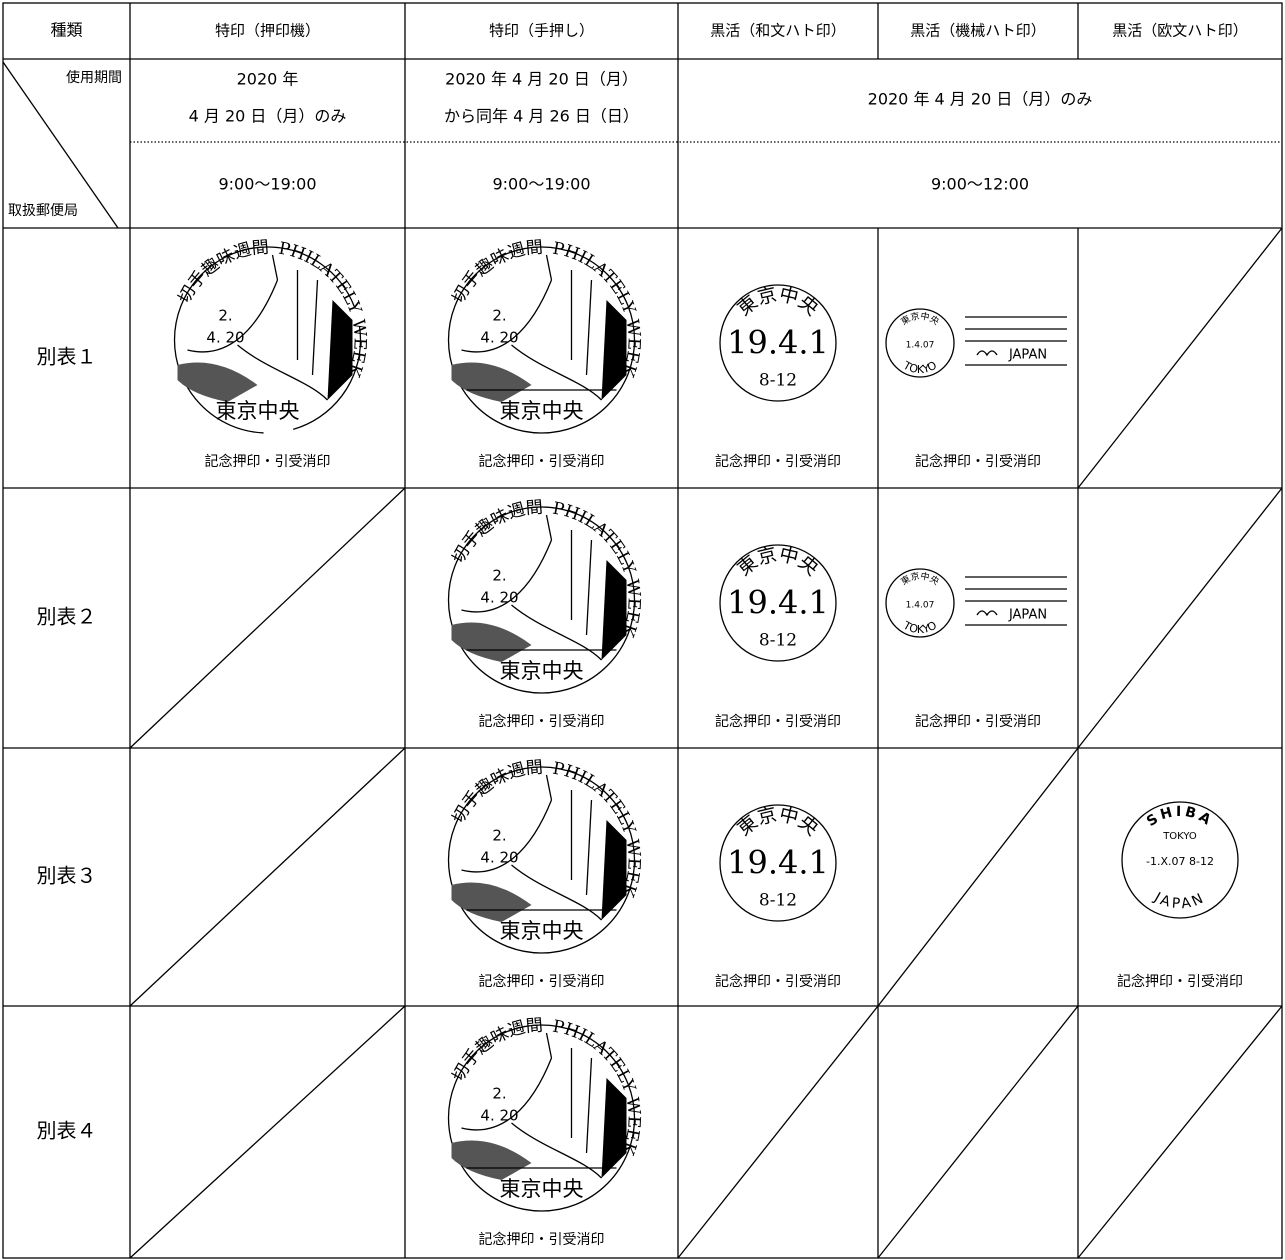 This screenshot has height=1260, width=1285. I want to click on period-date: 2020 年 4 月 20 日（月）, so click(541, 79).